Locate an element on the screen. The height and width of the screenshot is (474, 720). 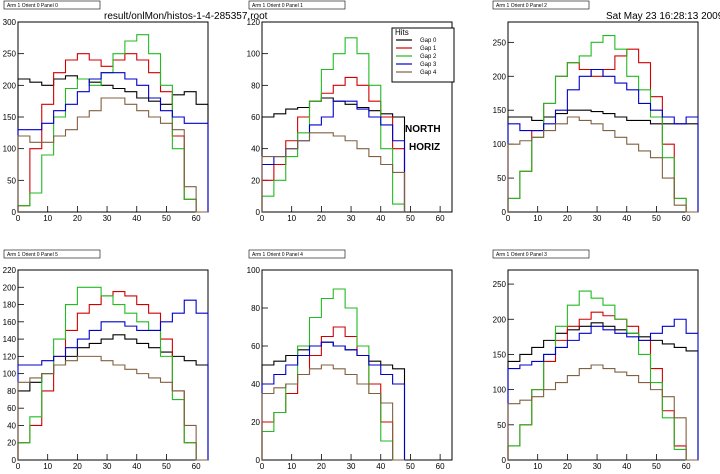
annotation-horiz: HORIZ is located at coordinates (424, 147).